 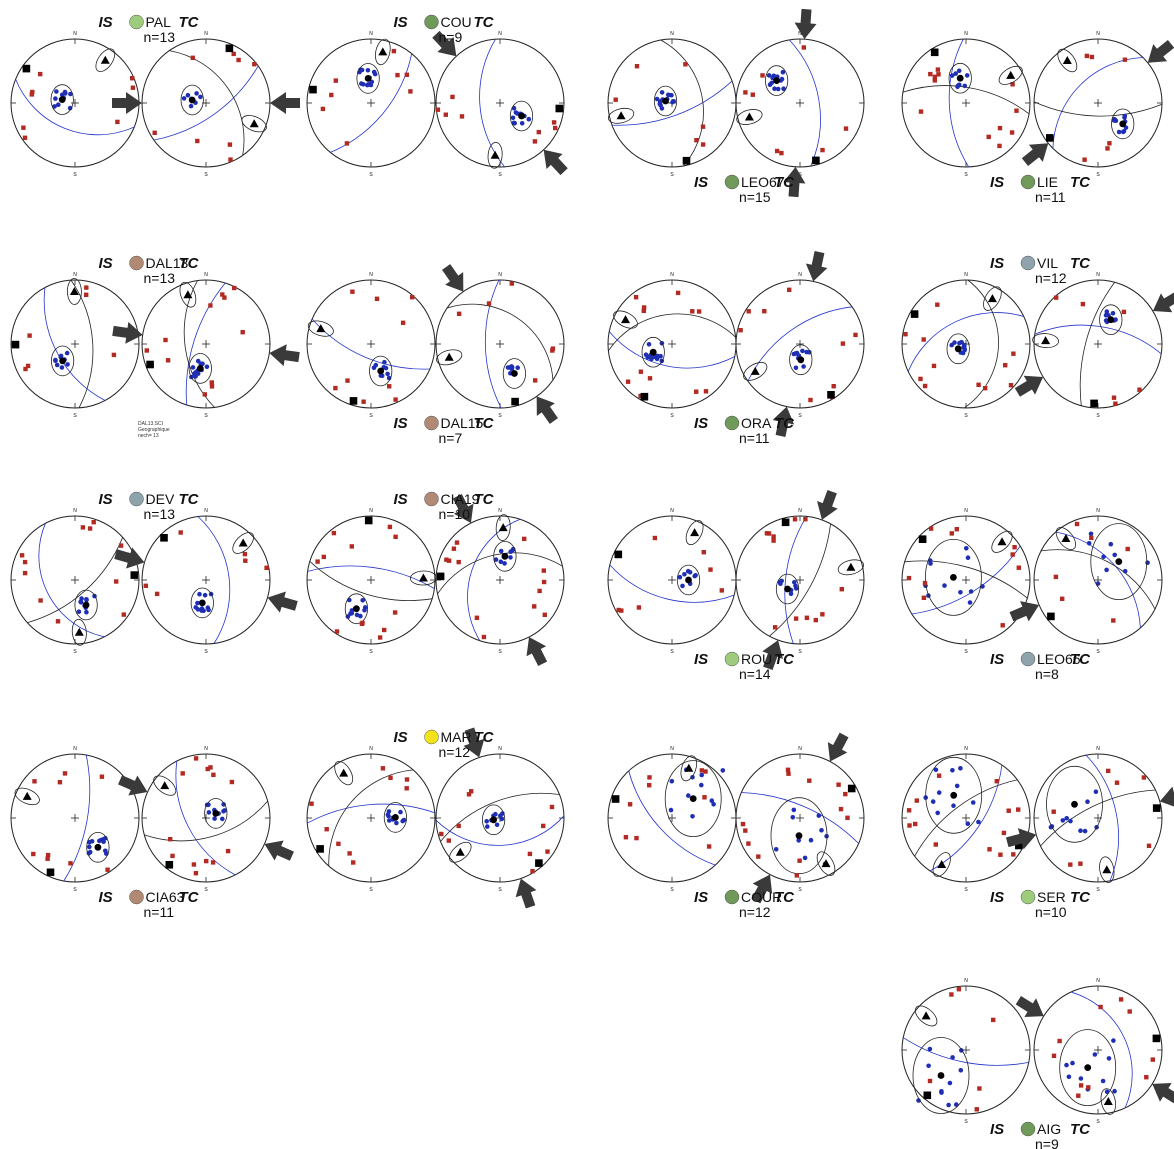 I want to click on site-leo66-tc-pole-point, so click(x=1103, y=556).